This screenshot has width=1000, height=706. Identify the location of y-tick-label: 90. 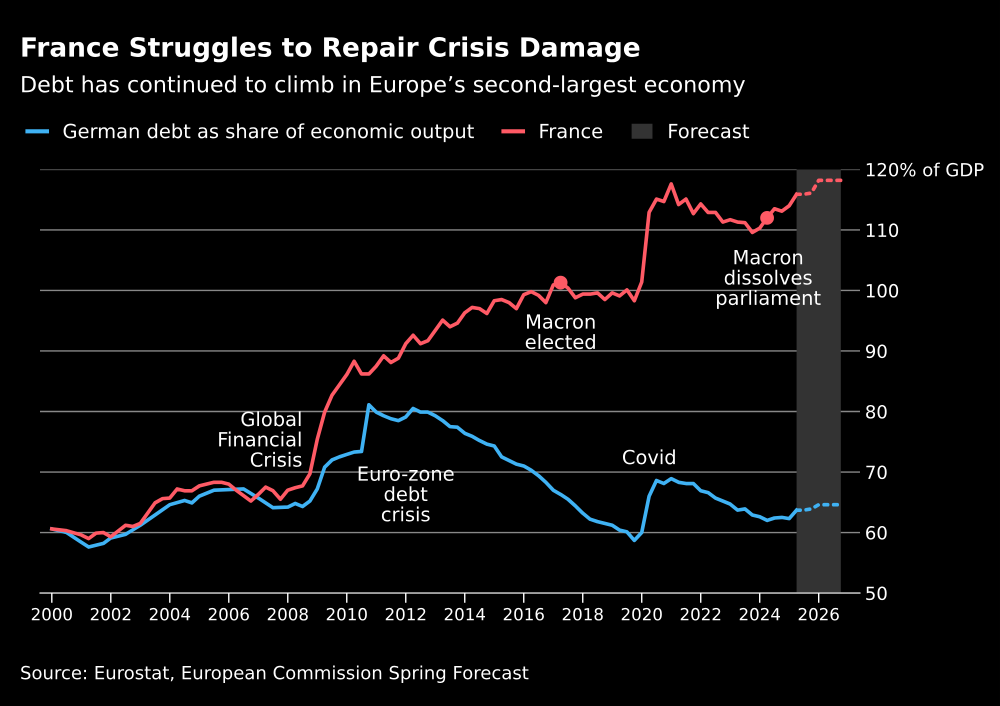
(876, 351).